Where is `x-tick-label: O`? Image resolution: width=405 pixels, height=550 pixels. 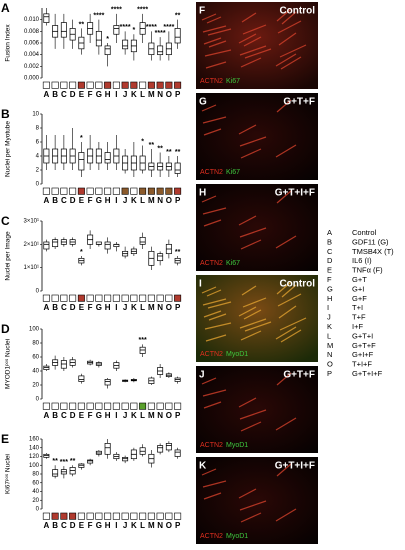
x-tick-label: O is located at coordinates (169, 200).